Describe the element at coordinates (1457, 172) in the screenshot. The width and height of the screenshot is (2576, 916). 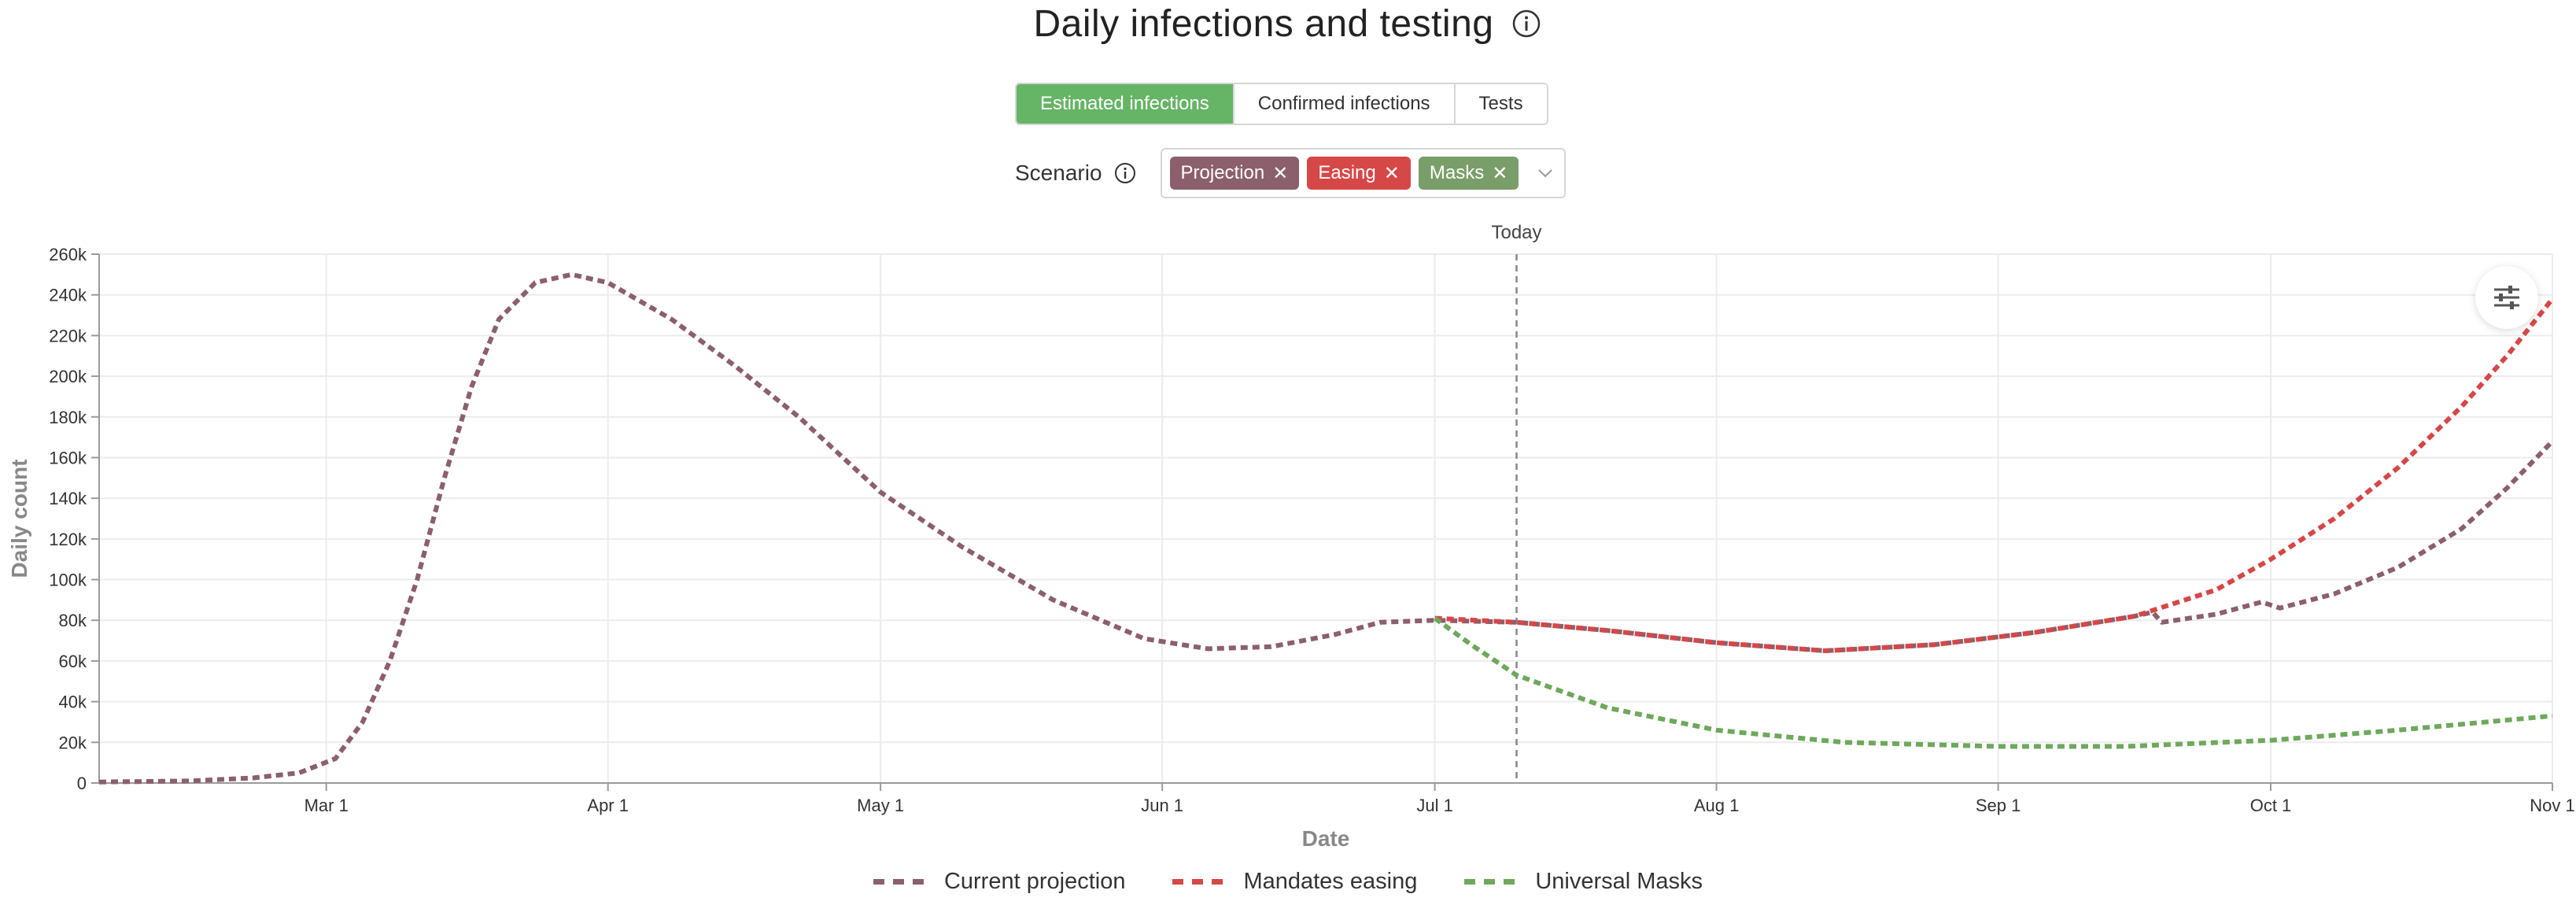
I see `tag-label: Masks` at that location.